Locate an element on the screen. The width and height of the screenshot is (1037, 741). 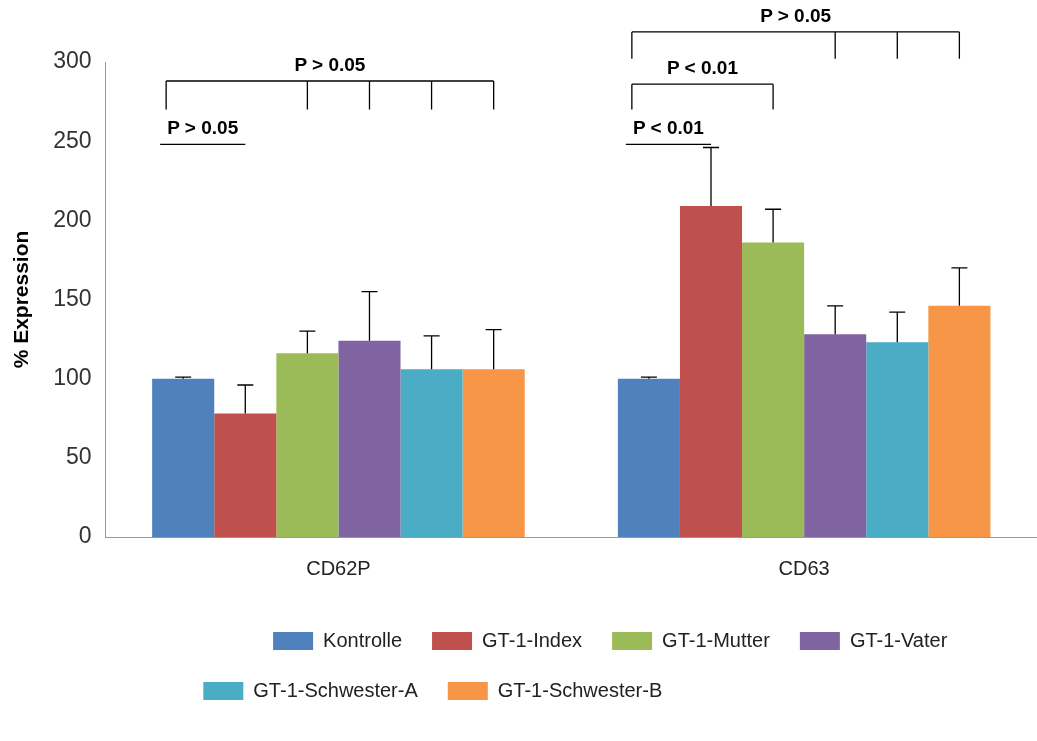
legend-label: GT-1-Schwester-B is located at coordinates (580, 689).